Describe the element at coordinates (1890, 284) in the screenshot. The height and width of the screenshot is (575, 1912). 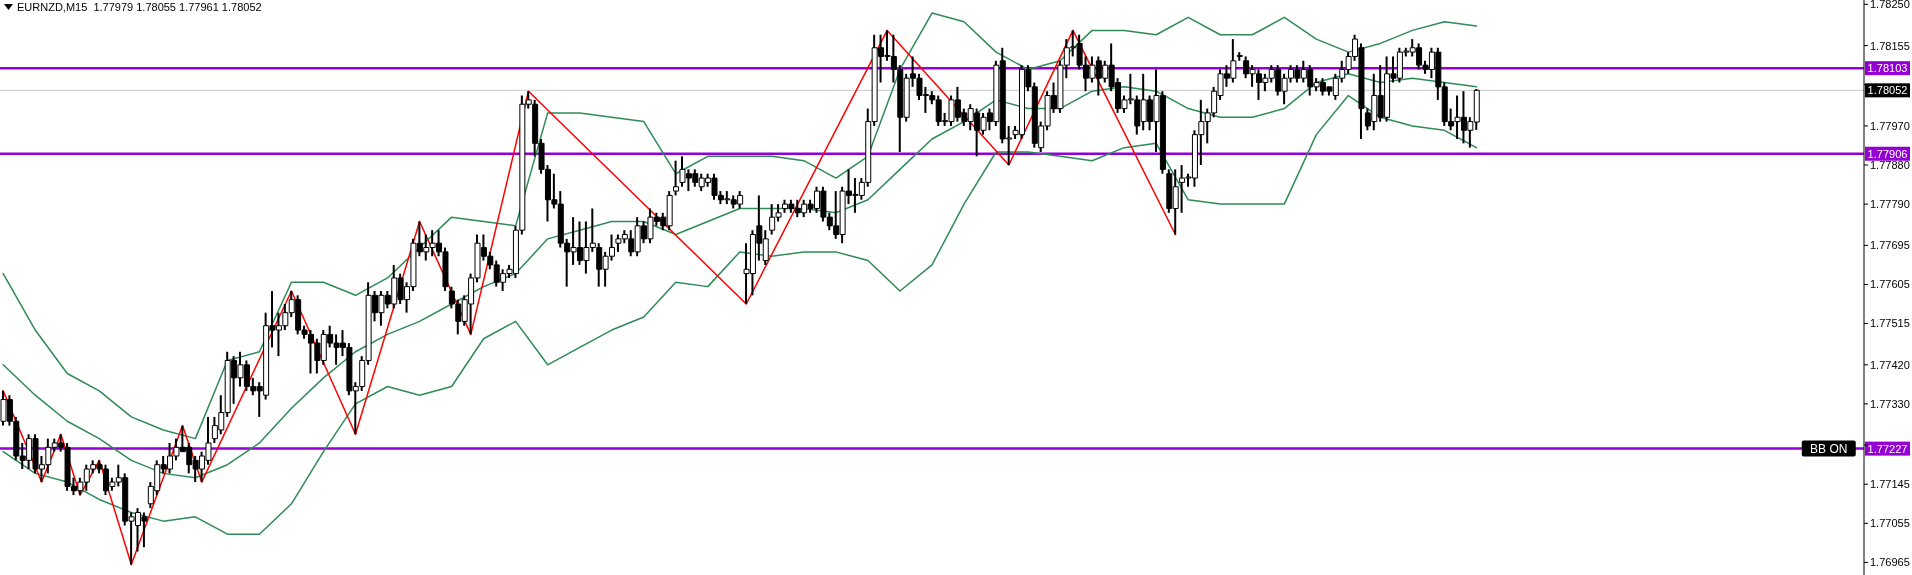
I see `y-tick-label: 1.77605` at that location.